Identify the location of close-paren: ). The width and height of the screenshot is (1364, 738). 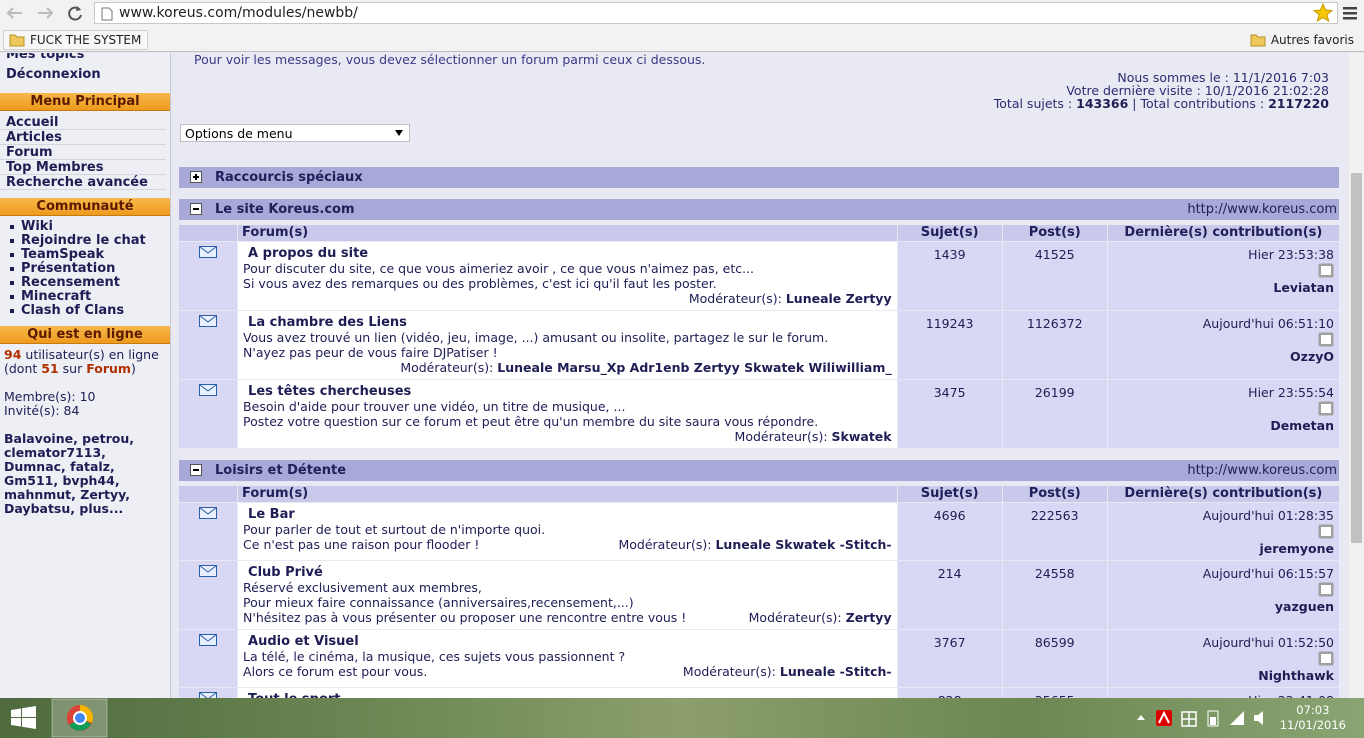
(133, 368).